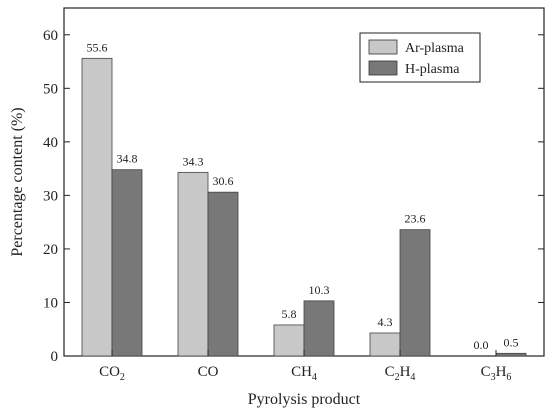 The width and height of the screenshot is (550, 414). What do you see at coordinates (223, 181) in the screenshot?
I see `data-label: 30.6` at bounding box center [223, 181].